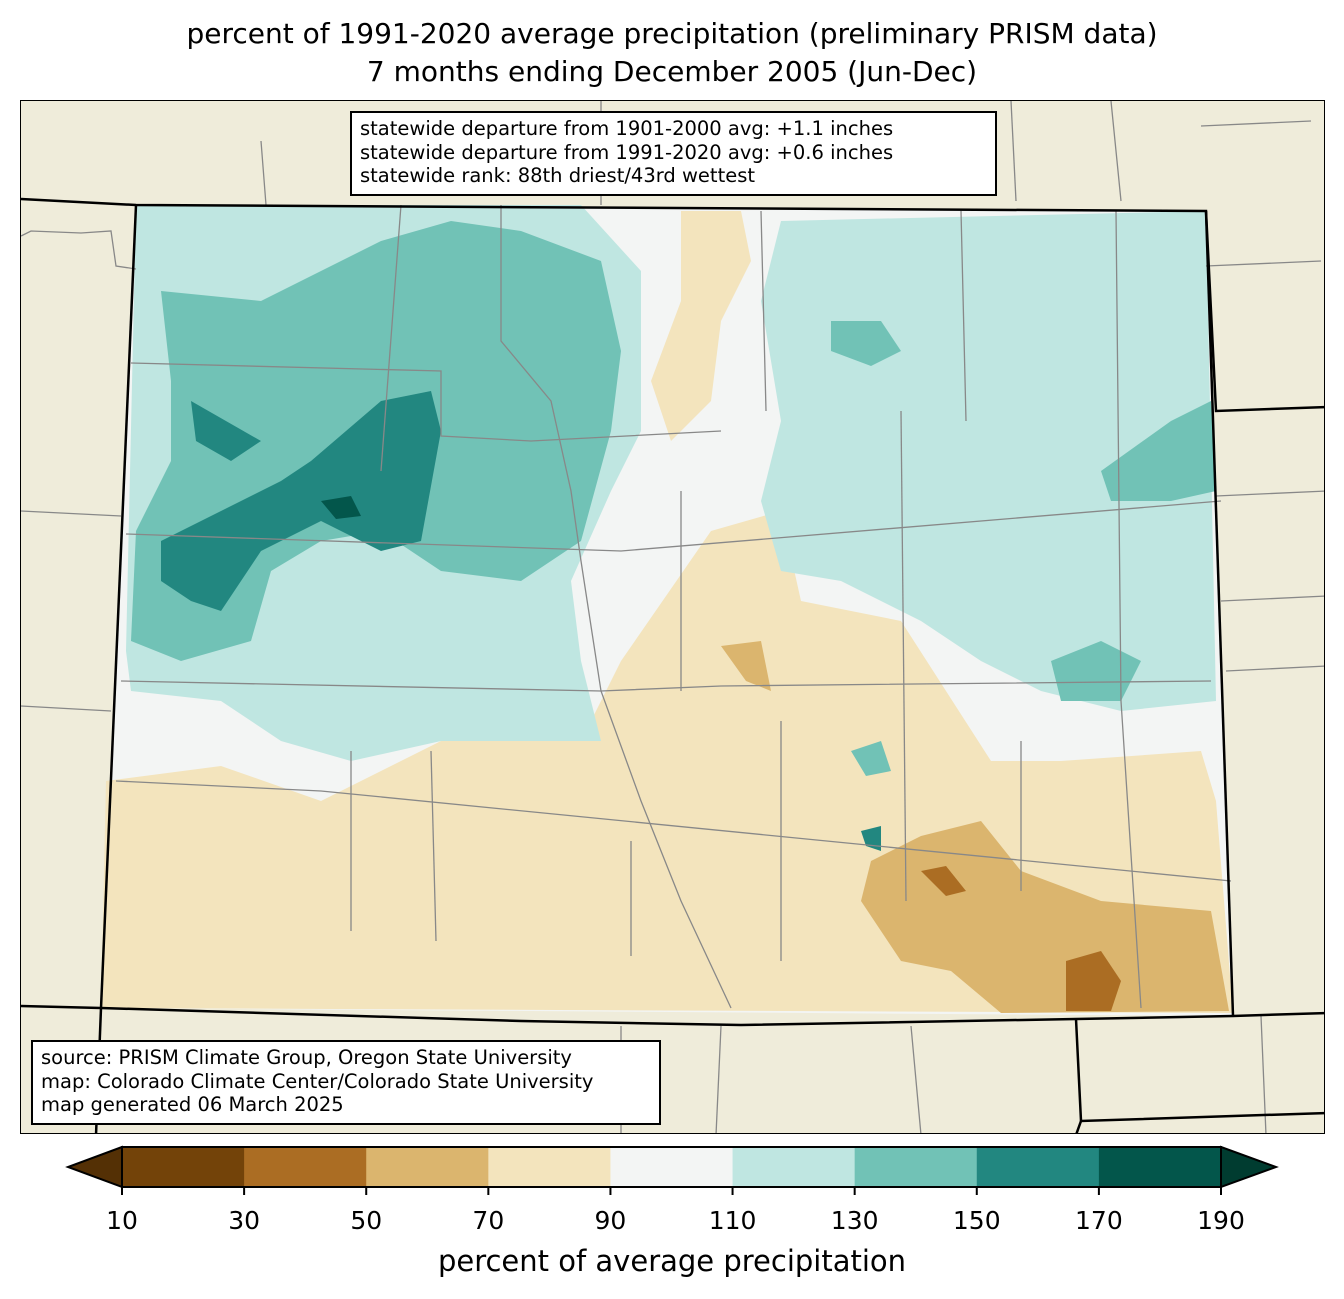 The width and height of the screenshot is (1344, 1299). What do you see at coordinates (871, 758) in the screenshot?
I see `wet-spot-southeast` at bounding box center [871, 758].